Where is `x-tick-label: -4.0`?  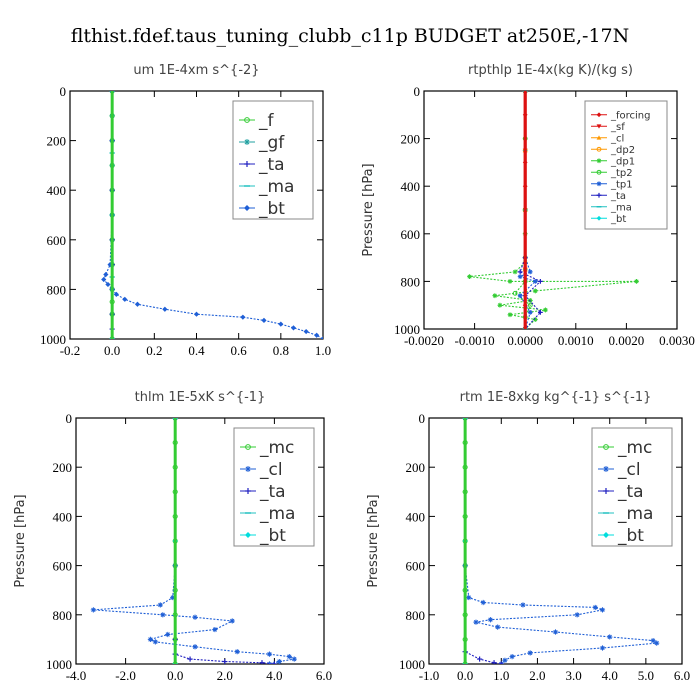 x-tick-label: -4.0 is located at coordinates (76, 675).